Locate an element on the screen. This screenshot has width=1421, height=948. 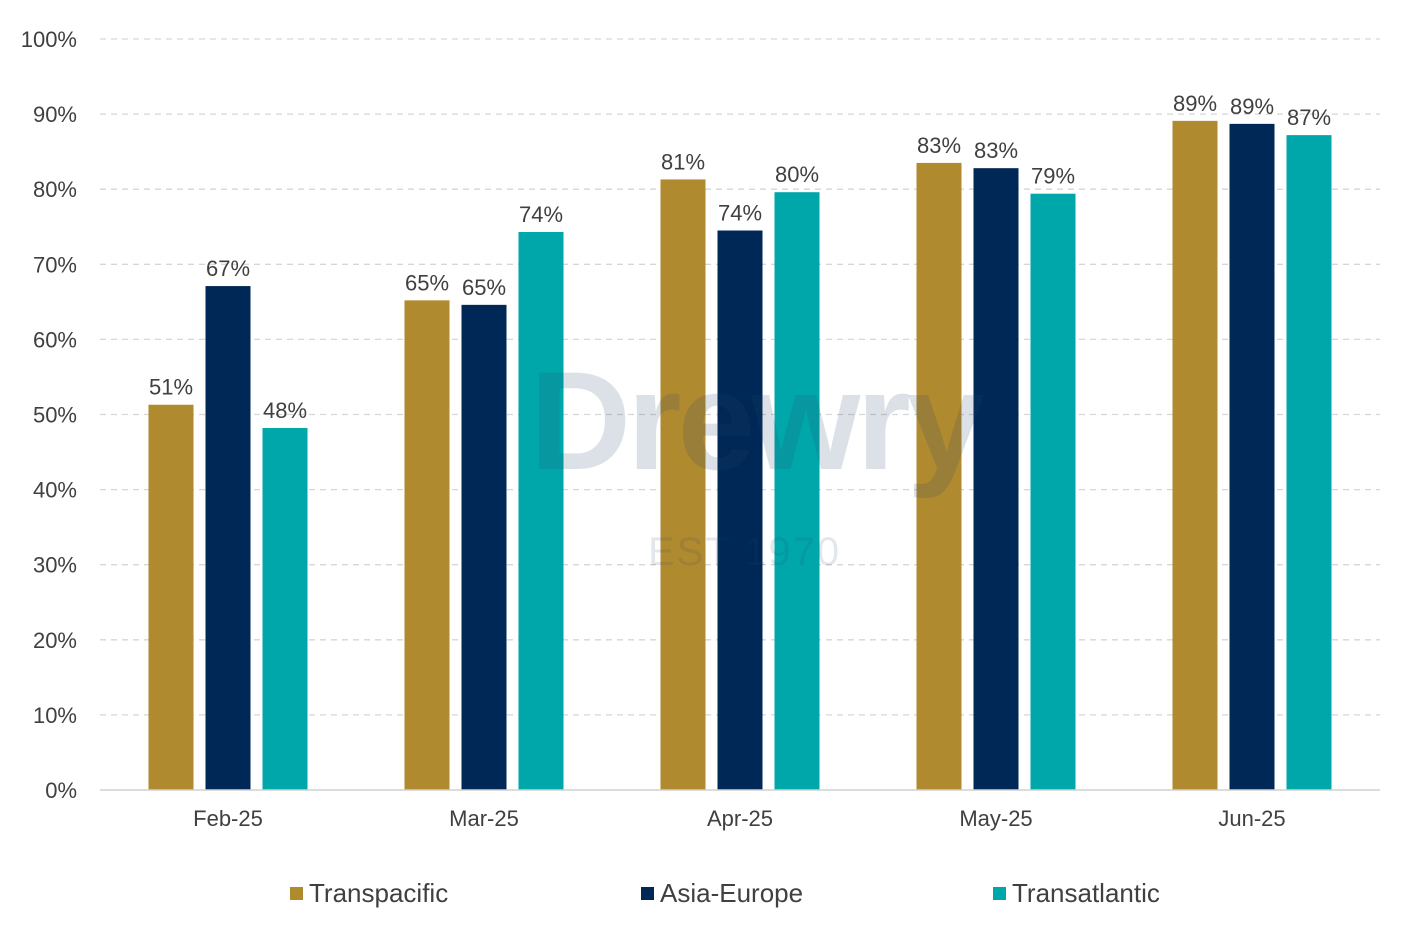
legend: Transpacific Asia-Europe Transatlantic is located at coordinates (710, 898).